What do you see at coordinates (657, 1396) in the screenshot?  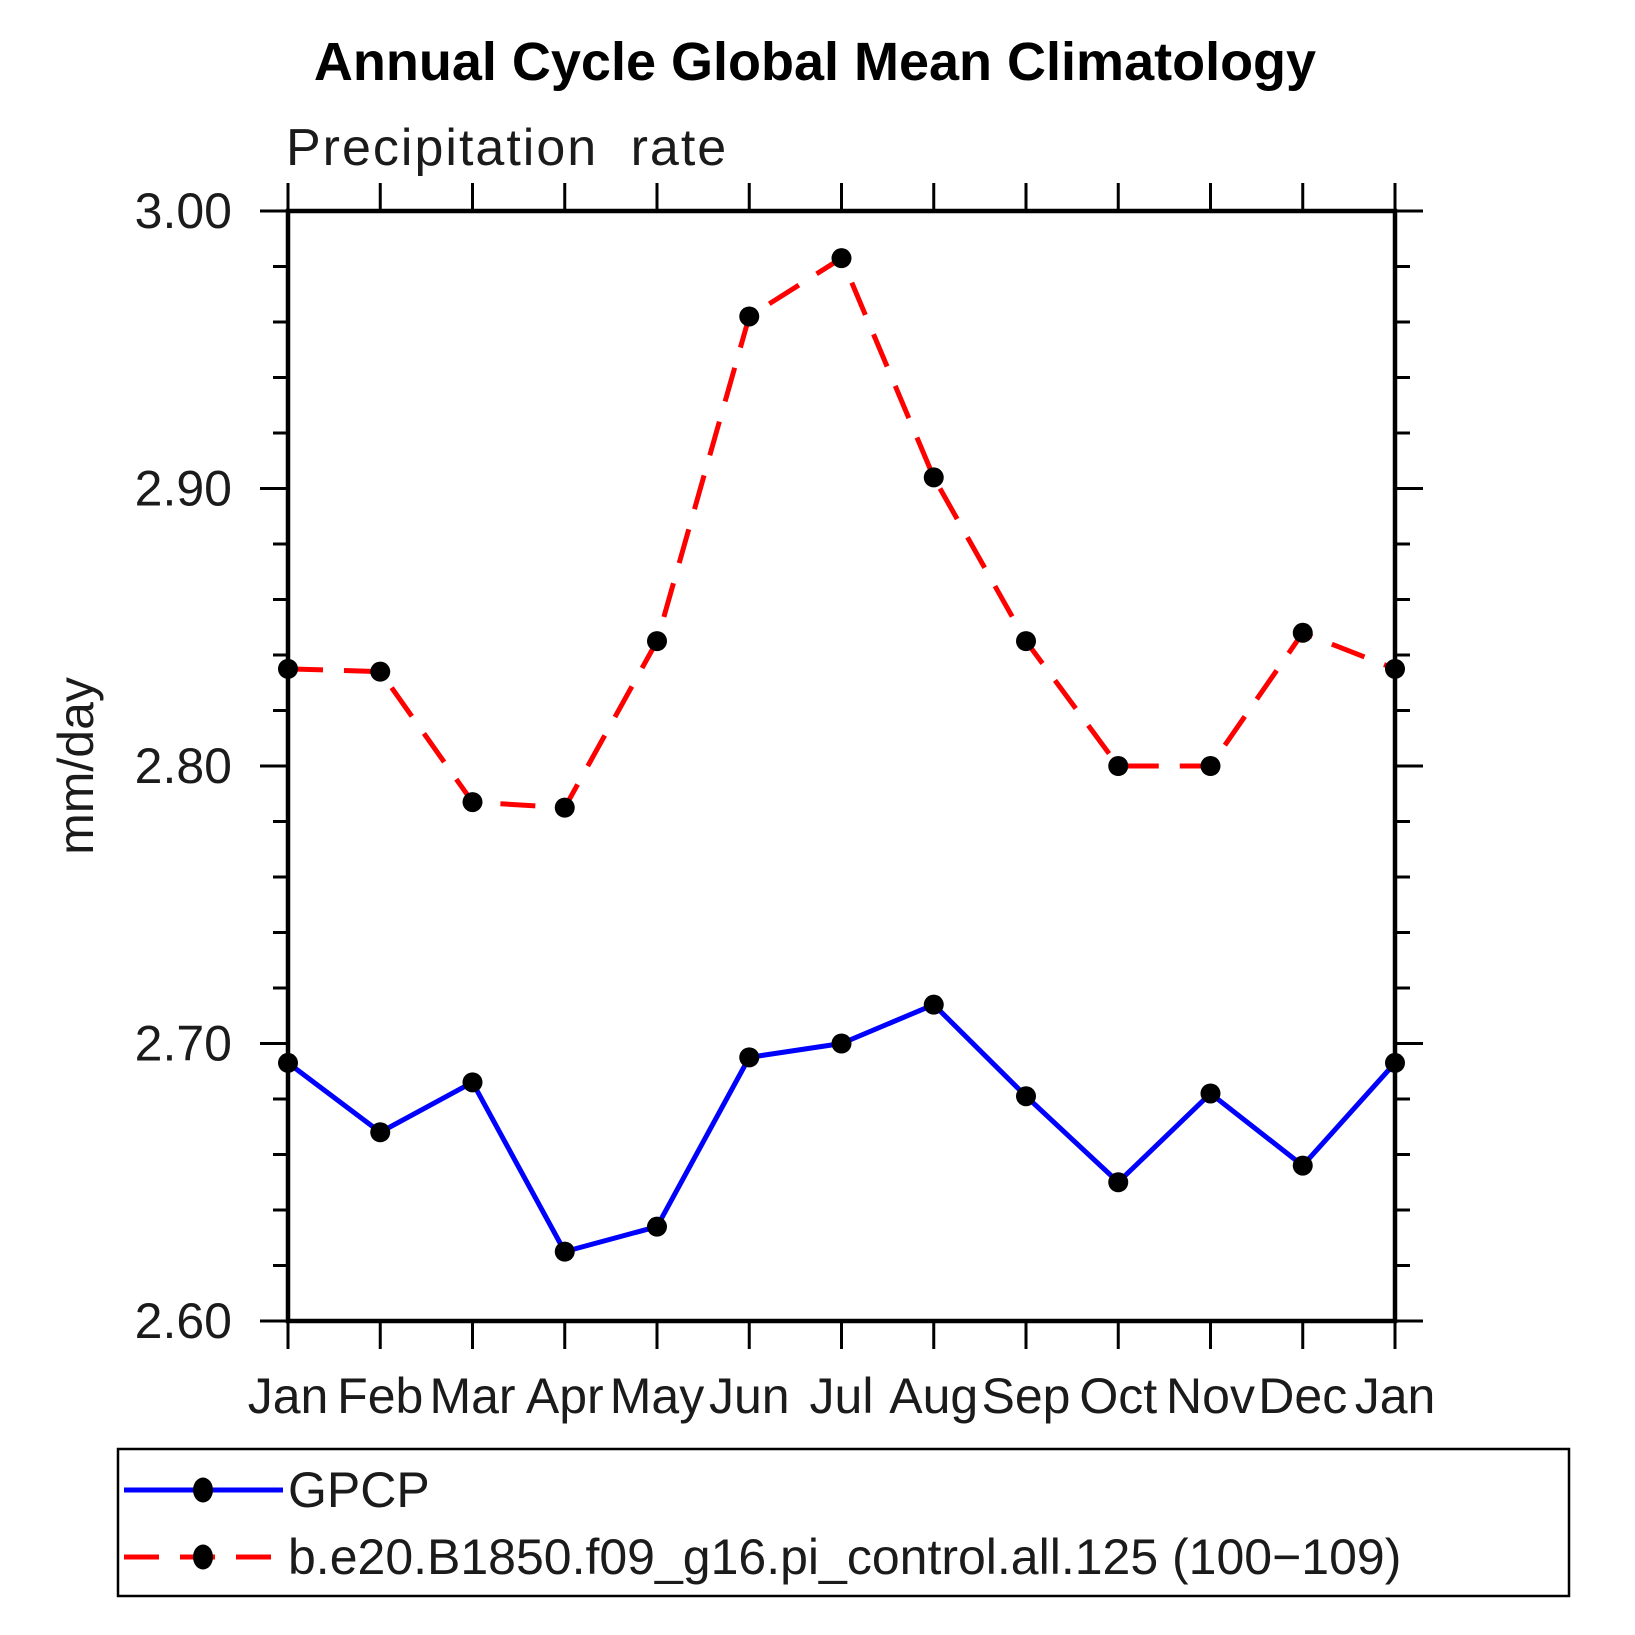 I see `x-tick-label: May` at bounding box center [657, 1396].